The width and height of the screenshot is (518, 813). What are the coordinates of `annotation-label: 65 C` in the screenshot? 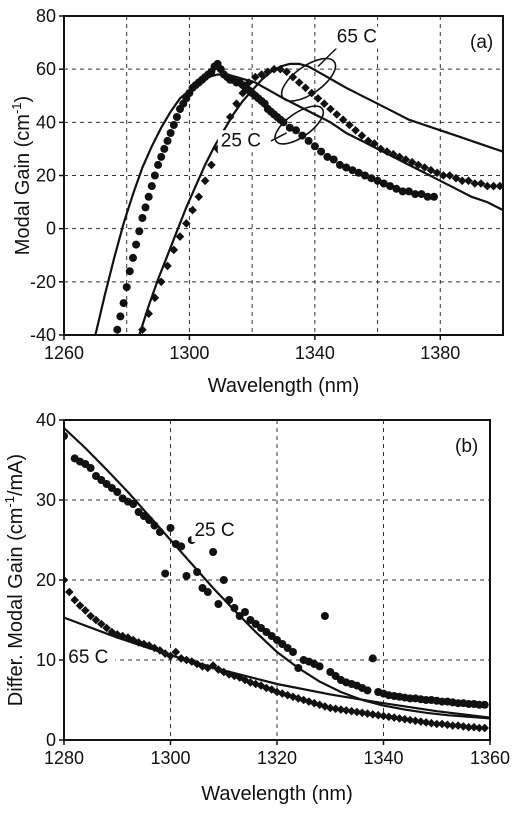 It's located at (88, 657).